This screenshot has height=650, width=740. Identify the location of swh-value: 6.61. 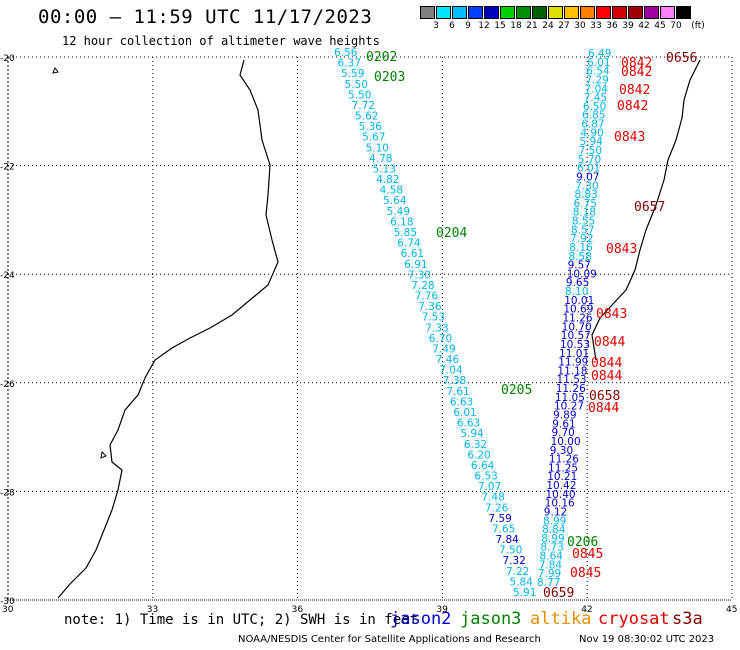
(412, 254).